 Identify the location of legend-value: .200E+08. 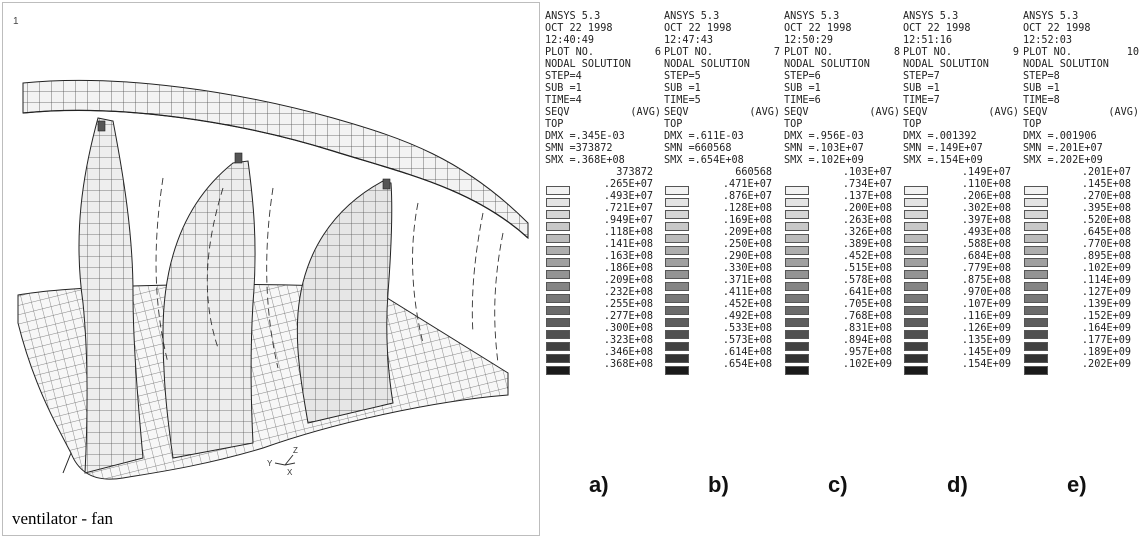
(867, 208).